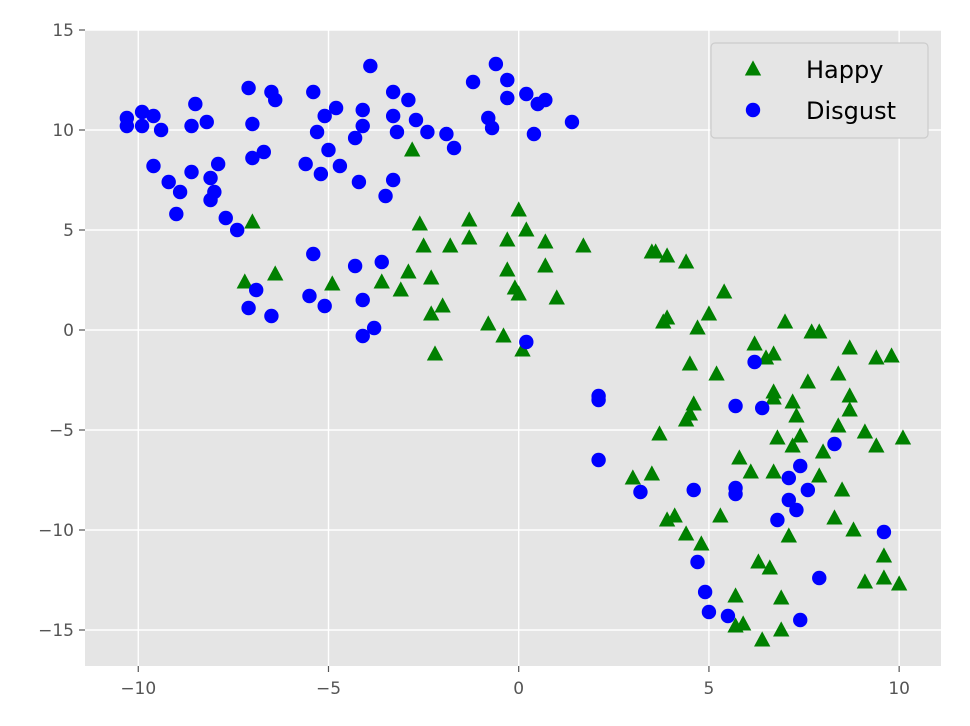 The height and width of the screenshot is (726, 970). Describe the element at coordinates (61, 431) in the screenshot. I see `y-tick-label: −5` at that location.